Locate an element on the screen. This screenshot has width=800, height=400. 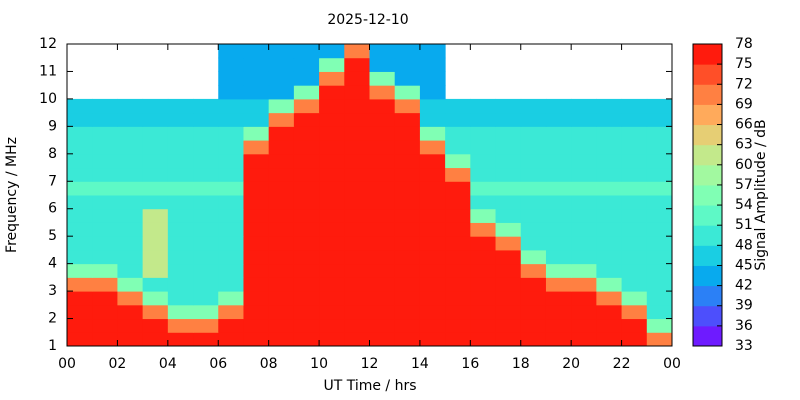
x-tick-label: 18 is located at coordinates (521, 364).